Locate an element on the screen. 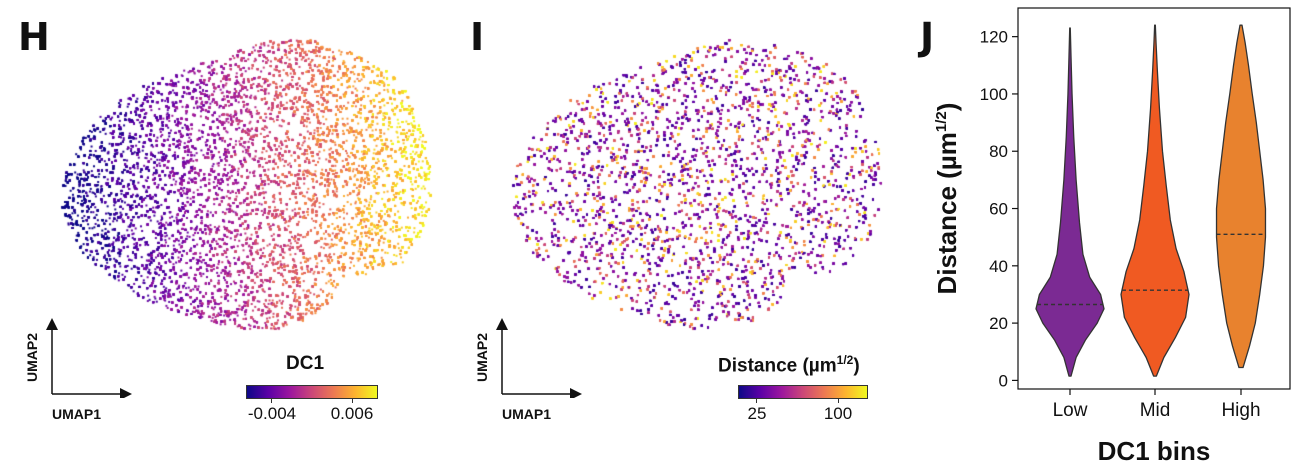 The width and height of the screenshot is (1300, 475). violin-mid is located at coordinates (1155, 200).